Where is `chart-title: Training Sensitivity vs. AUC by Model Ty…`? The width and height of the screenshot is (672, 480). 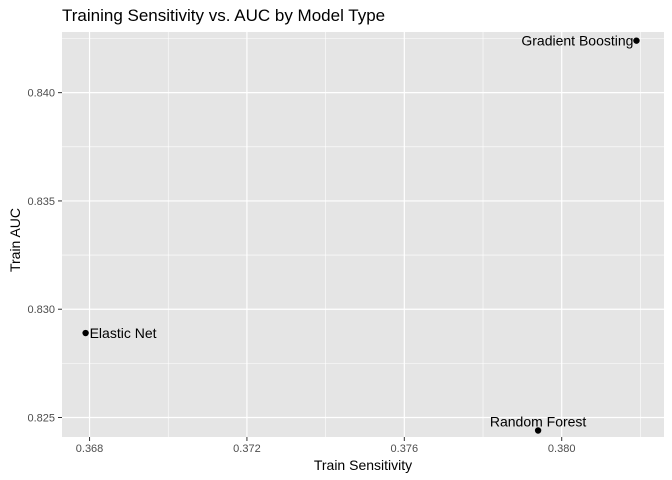 chart-title: Training Sensitivity vs. AUC by Model Ty… is located at coordinates (223, 15).